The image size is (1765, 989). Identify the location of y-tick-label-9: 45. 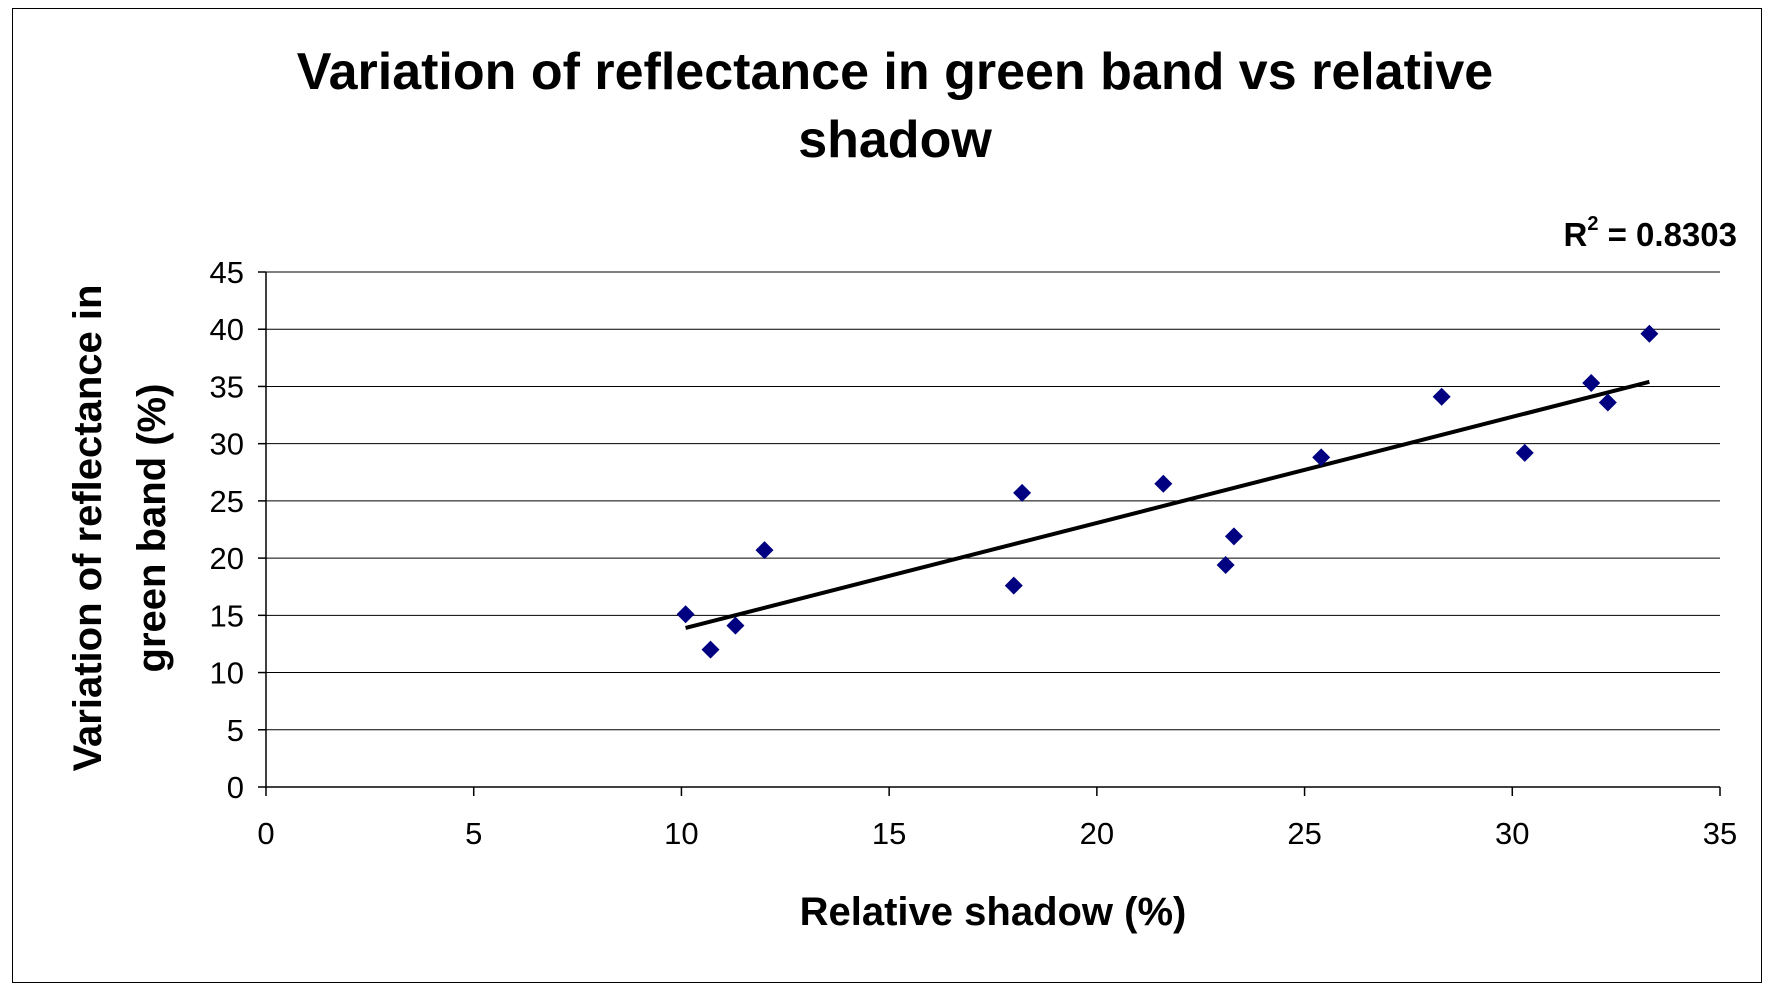
(227, 272).